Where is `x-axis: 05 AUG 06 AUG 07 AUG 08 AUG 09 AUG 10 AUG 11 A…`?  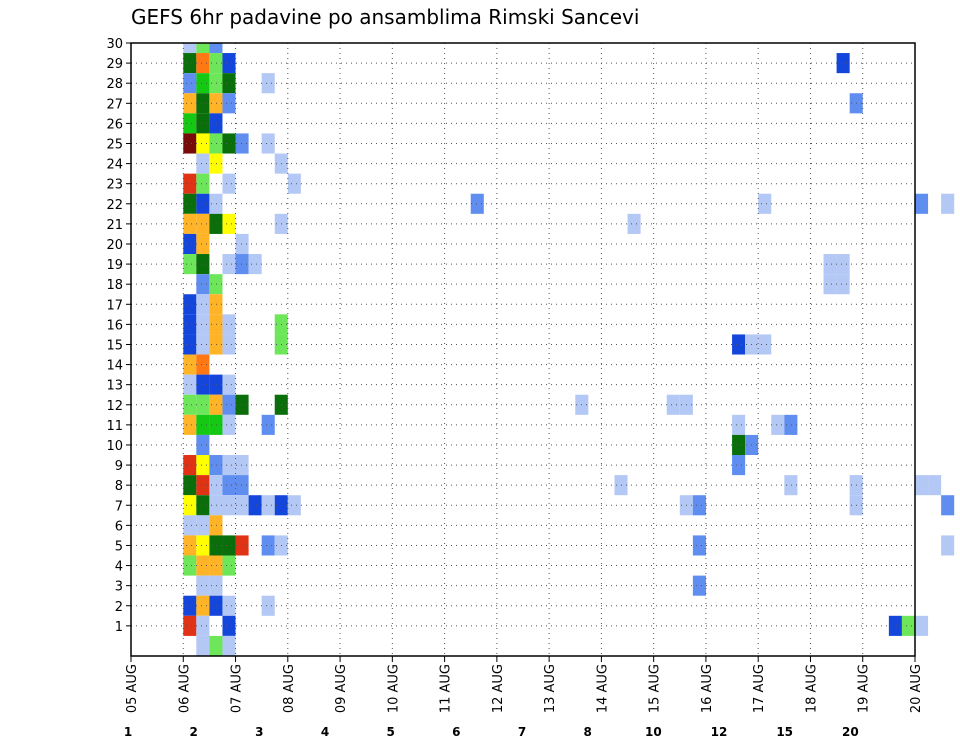
x-axis: 05 AUG 06 AUG 07 AUG 08 AUG 09 AUG 10 AUG 11 A… is located at coordinates (524, 684).